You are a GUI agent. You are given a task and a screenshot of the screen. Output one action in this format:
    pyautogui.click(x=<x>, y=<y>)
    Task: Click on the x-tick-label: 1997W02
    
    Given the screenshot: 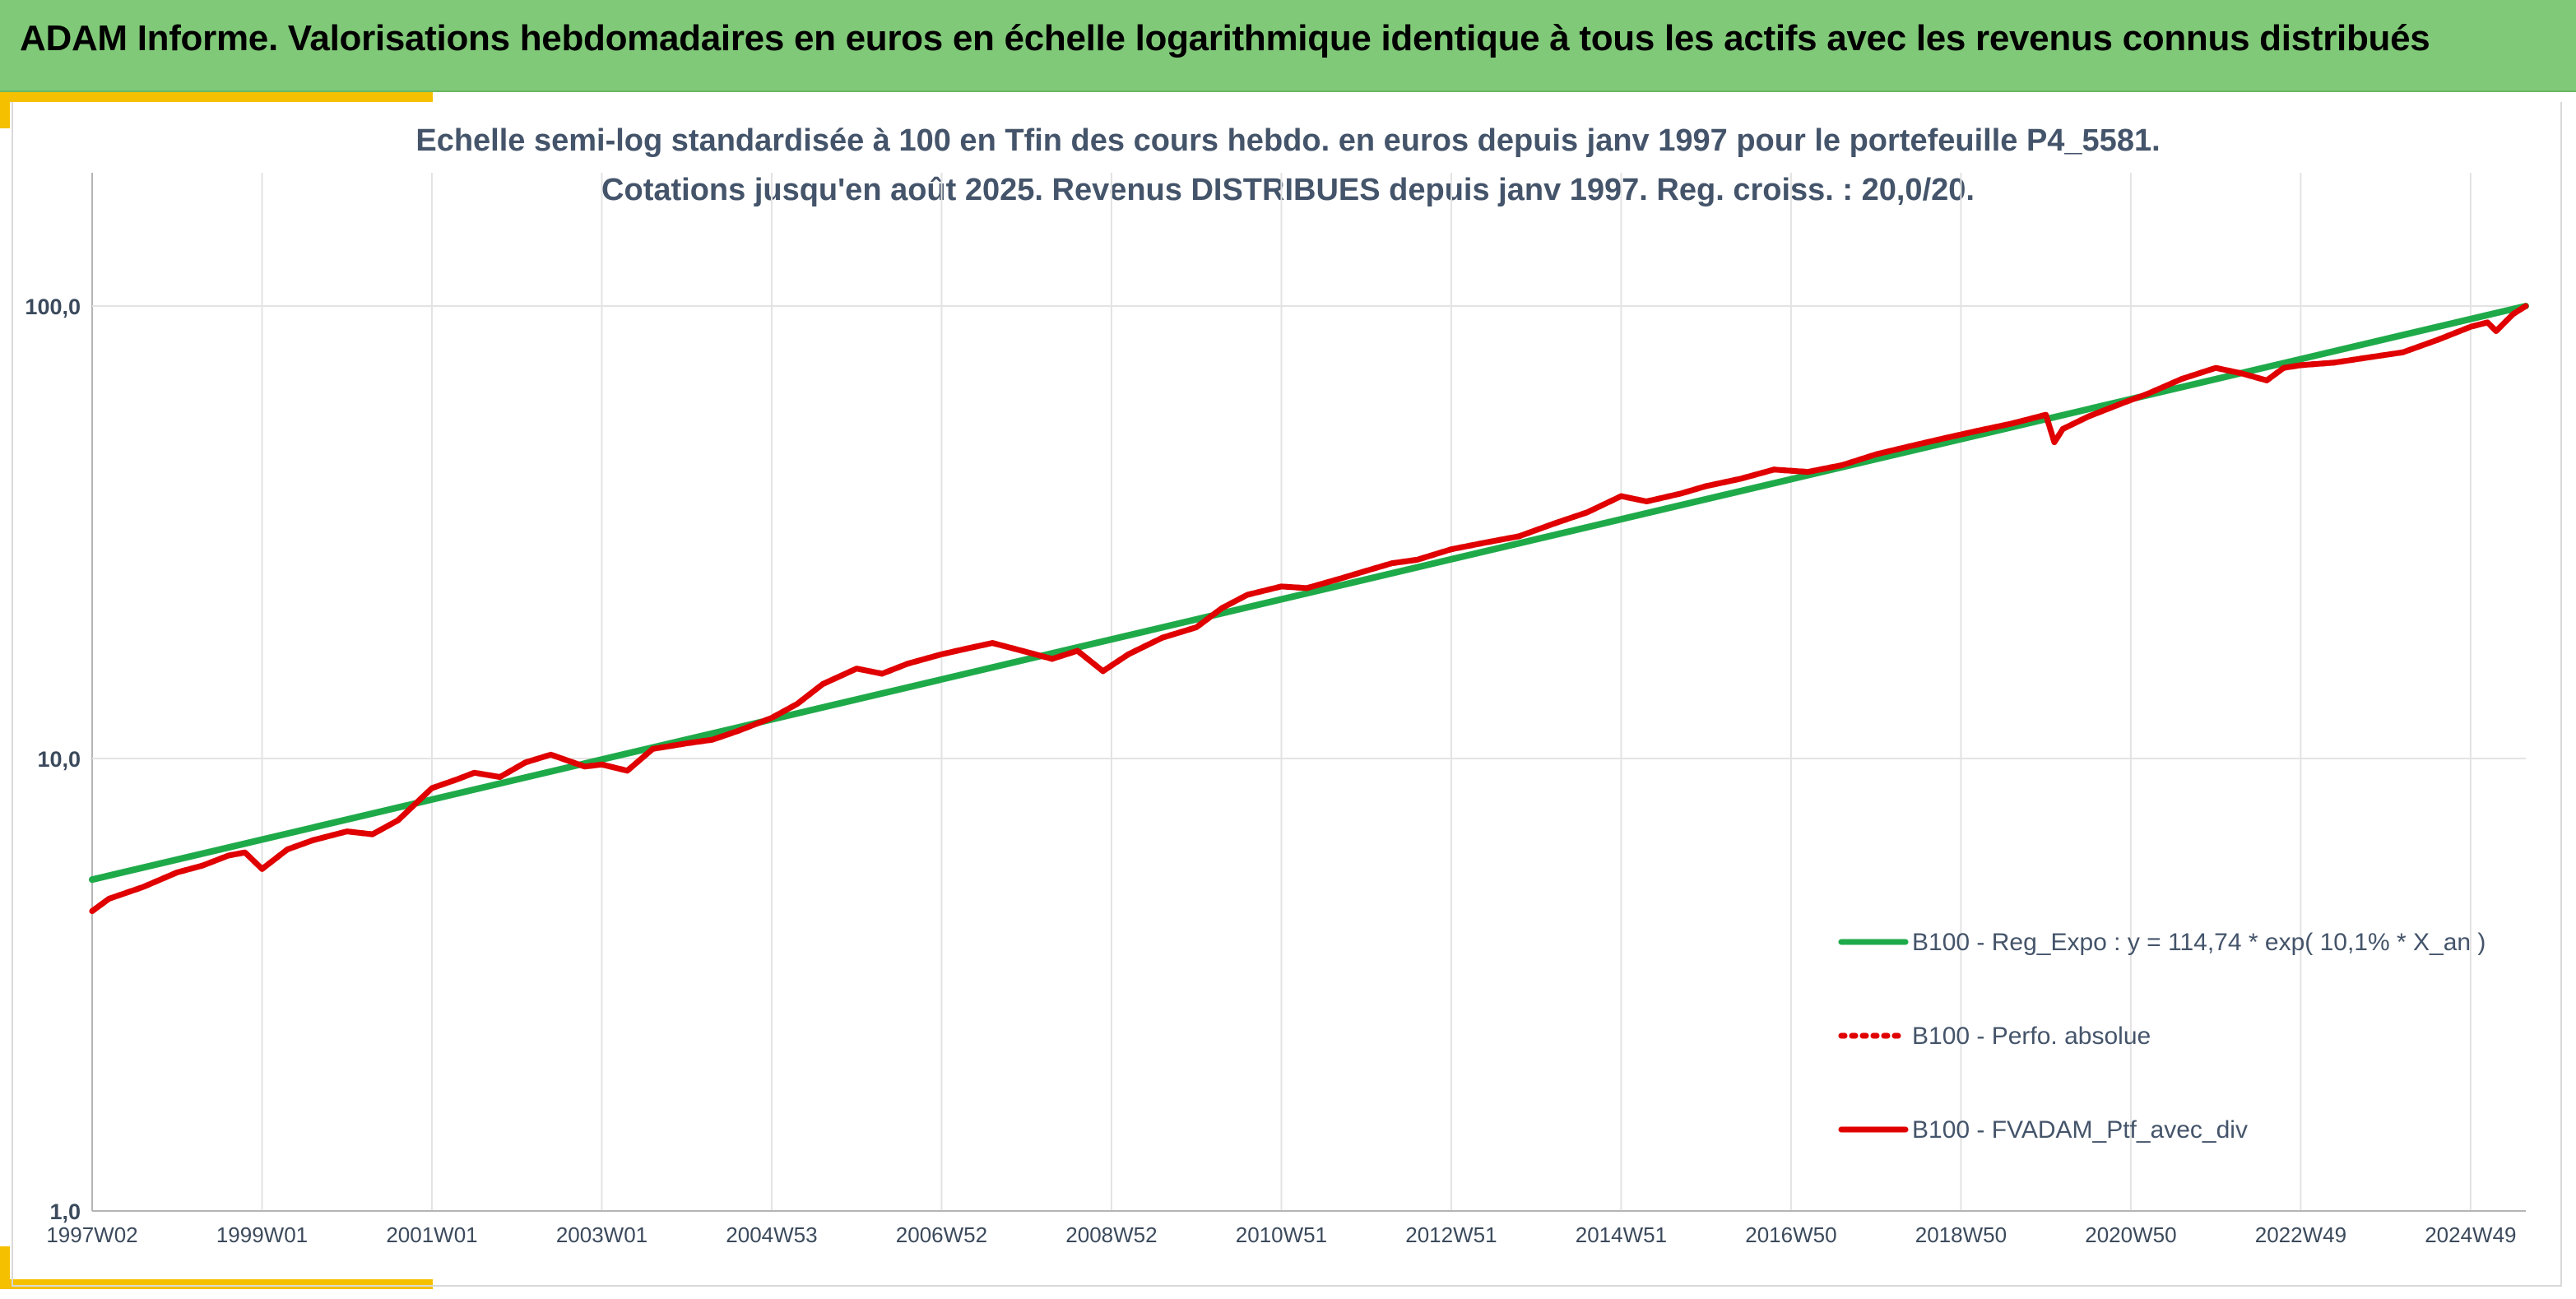 What is the action you would take?
    pyautogui.click(x=92, y=1234)
    